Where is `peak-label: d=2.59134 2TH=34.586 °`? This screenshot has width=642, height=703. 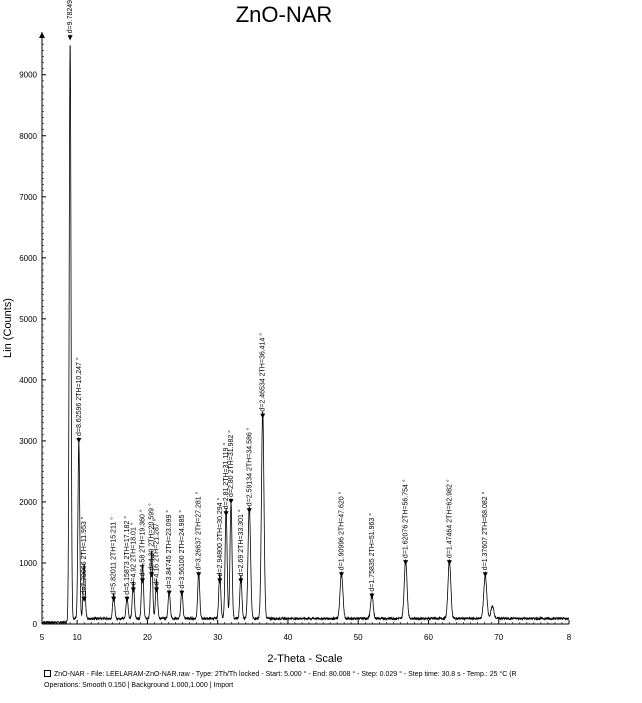 peak-label: d=2.59134 2TH=34.586 ° is located at coordinates (249, 466).